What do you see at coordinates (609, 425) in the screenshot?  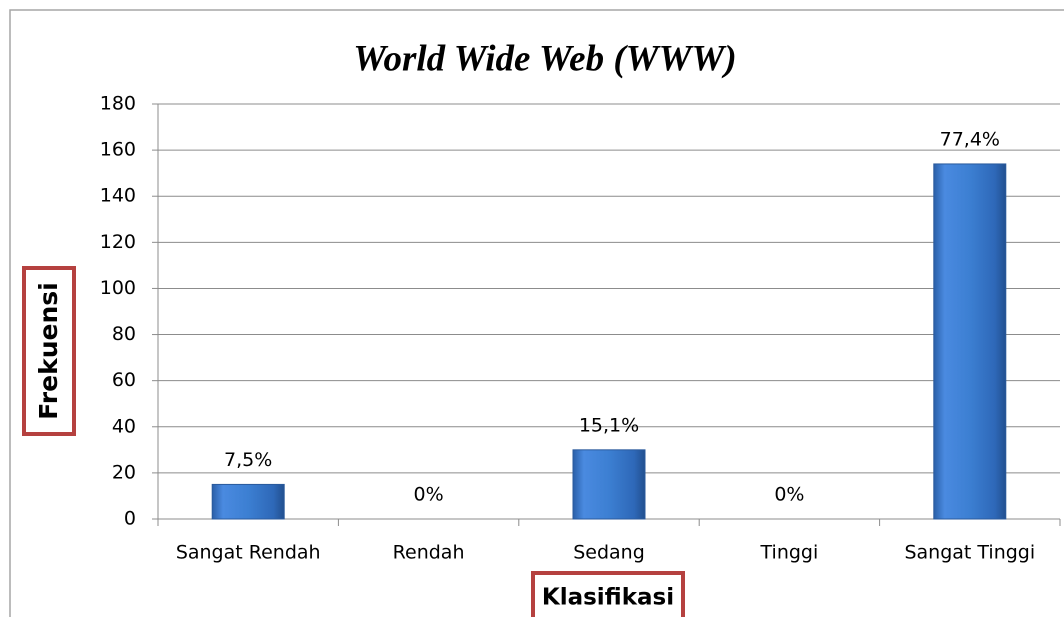 I see `data-label: 15,1%` at bounding box center [609, 425].